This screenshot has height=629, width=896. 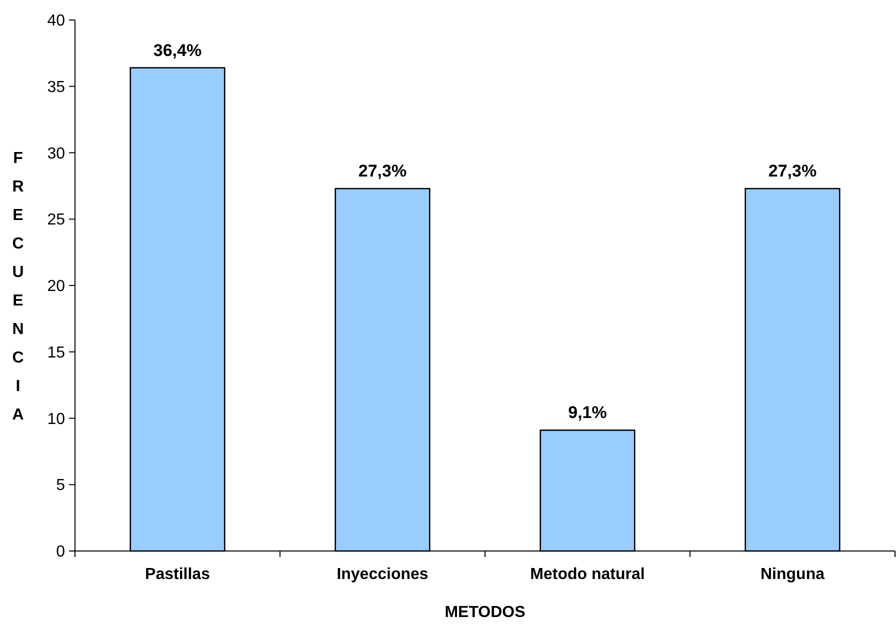 What do you see at coordinates (56, 287) in the screenshot?
I see `y-tick-label: 20` at bounding box center [56, 287].